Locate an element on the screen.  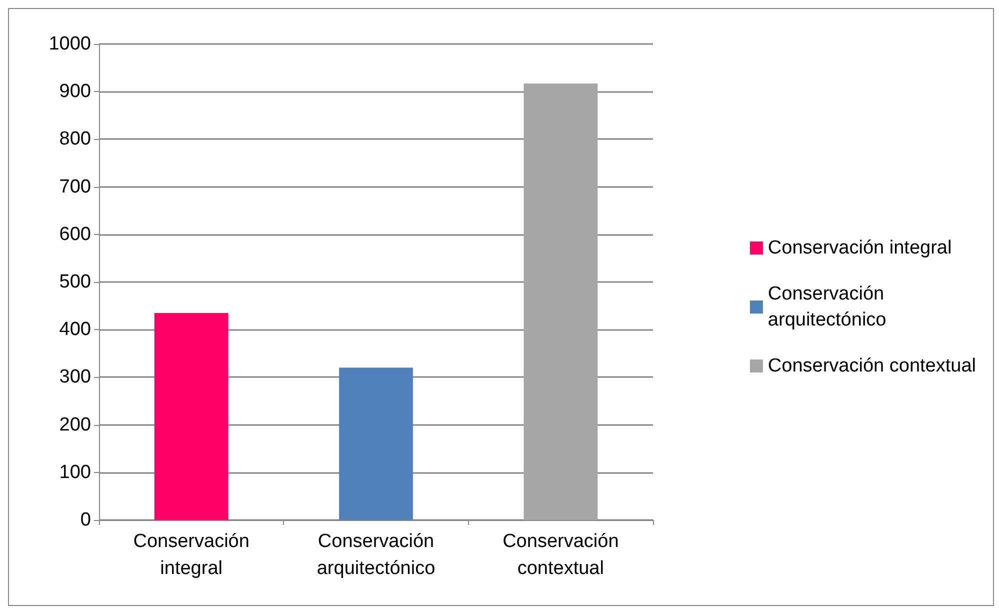
y-tick-label: 900 is located at coordinates (75, 91).